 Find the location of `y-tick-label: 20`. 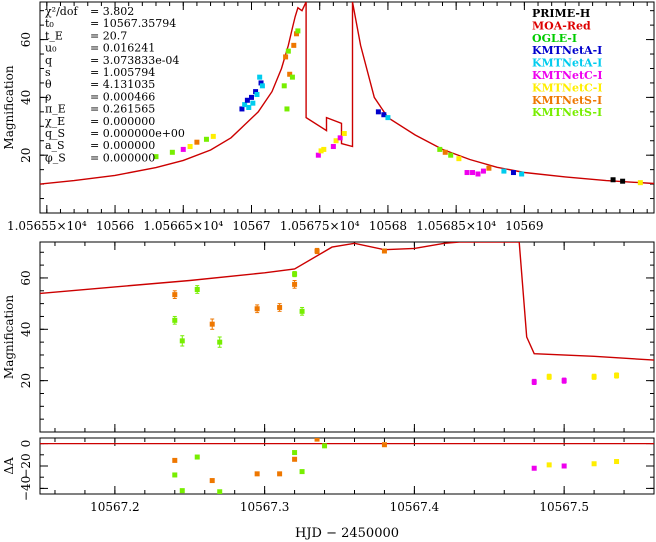

y-tick-label: 20 is located at coordinates (26, 155).